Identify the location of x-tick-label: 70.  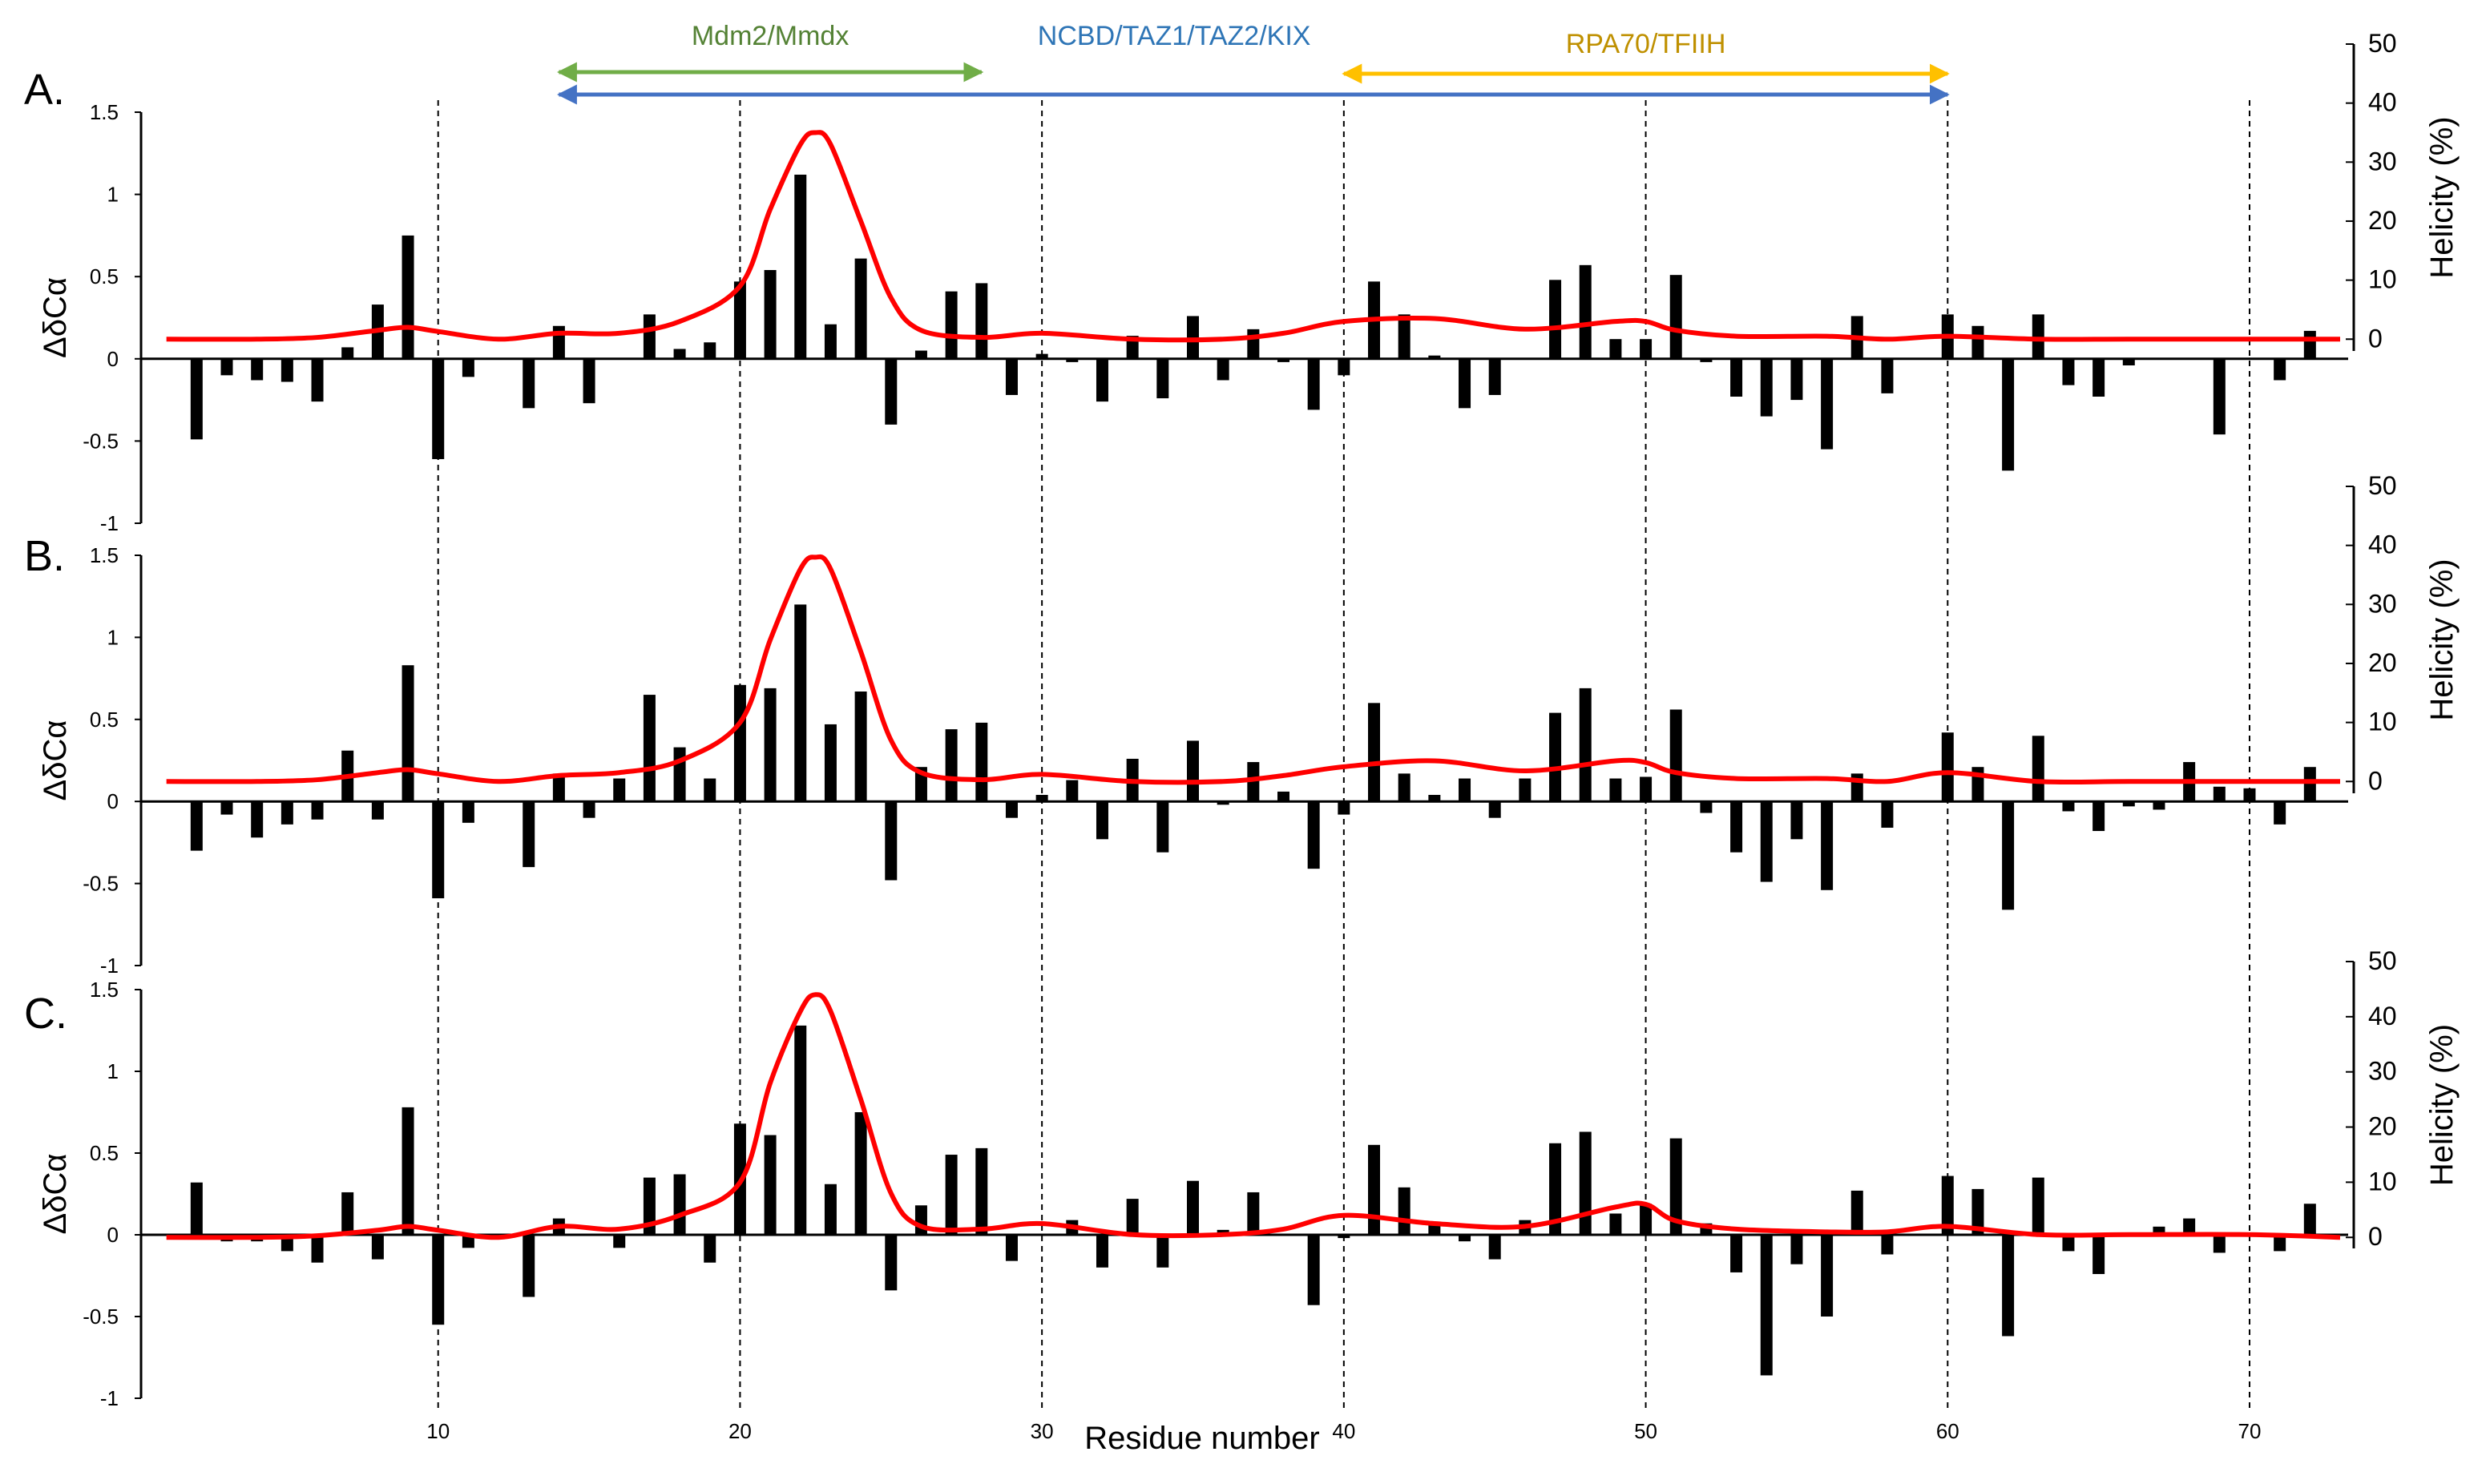
(2250, 1431).